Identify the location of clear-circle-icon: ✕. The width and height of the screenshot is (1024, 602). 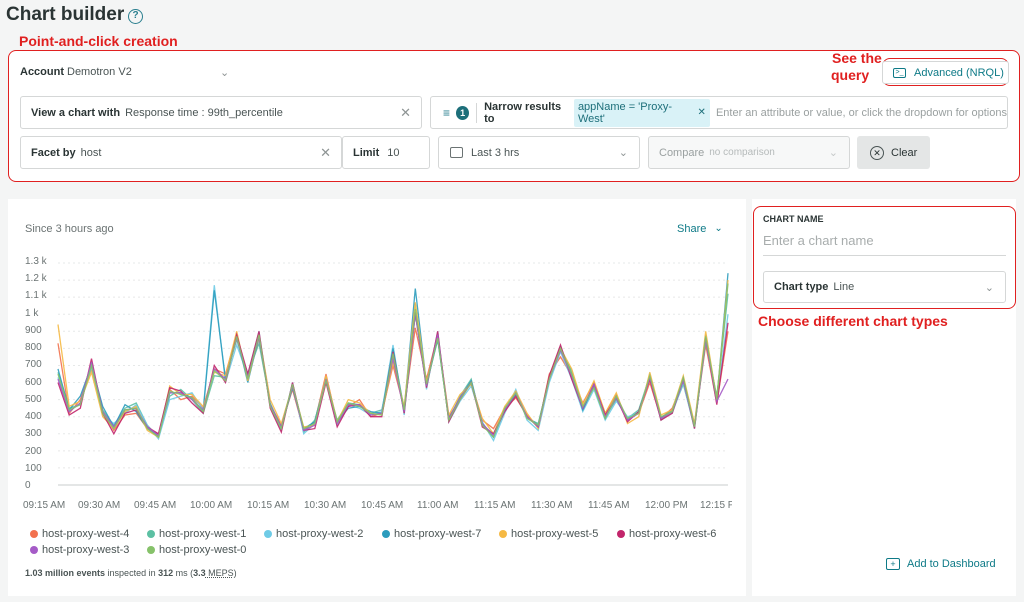
(877, 152).